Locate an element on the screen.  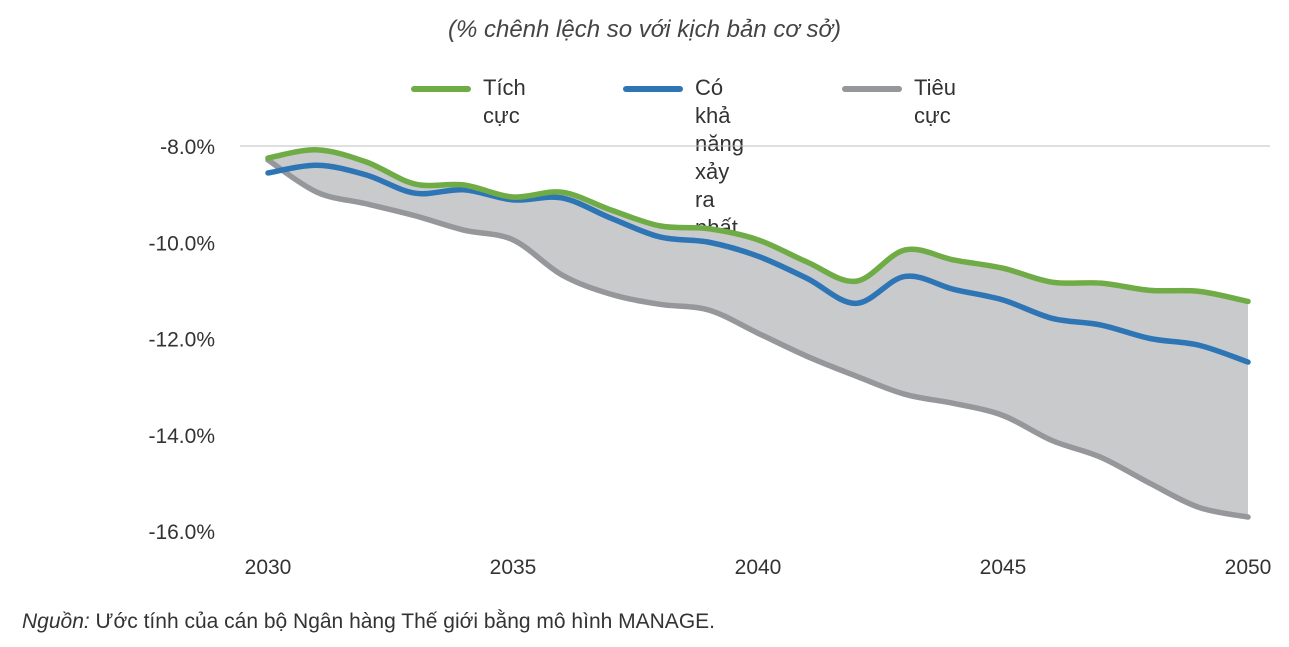
x-tick-label: 2050 is located at coordinates (1248, 567).